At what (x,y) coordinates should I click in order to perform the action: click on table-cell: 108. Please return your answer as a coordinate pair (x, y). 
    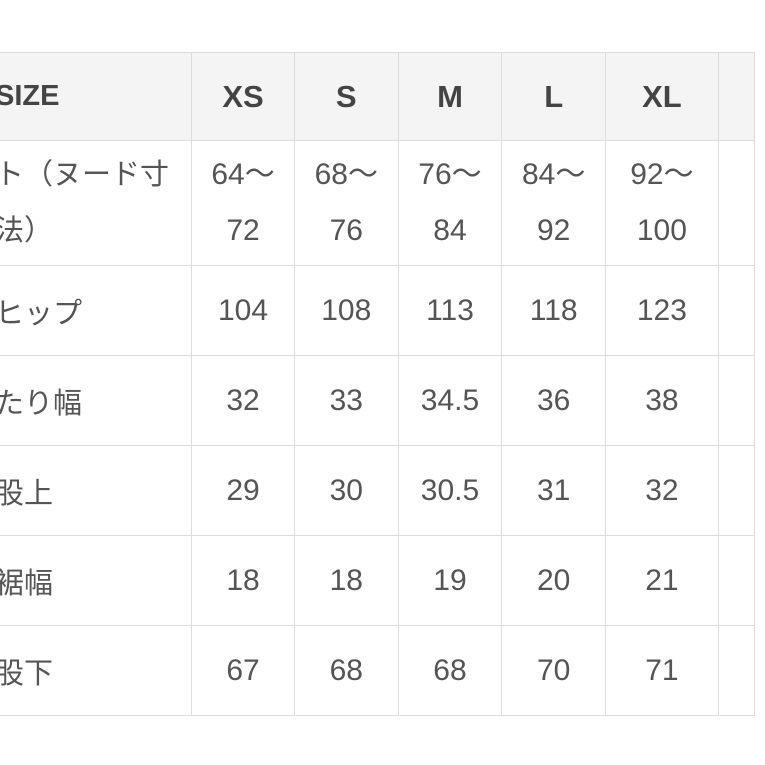
    Looking at the image, I should click on (346, 310).